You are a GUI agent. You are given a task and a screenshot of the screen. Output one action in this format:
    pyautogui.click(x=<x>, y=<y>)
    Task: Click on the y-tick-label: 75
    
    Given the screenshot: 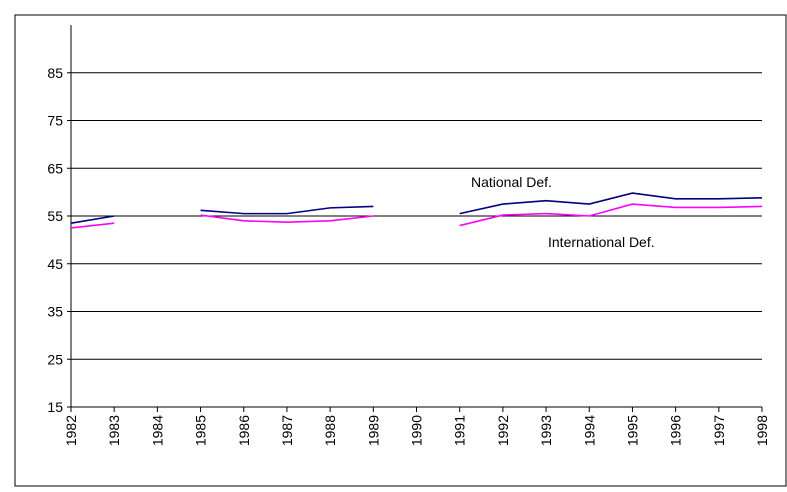 What is the action you would take?
    pyautogui.click(x=55, y=121)
    